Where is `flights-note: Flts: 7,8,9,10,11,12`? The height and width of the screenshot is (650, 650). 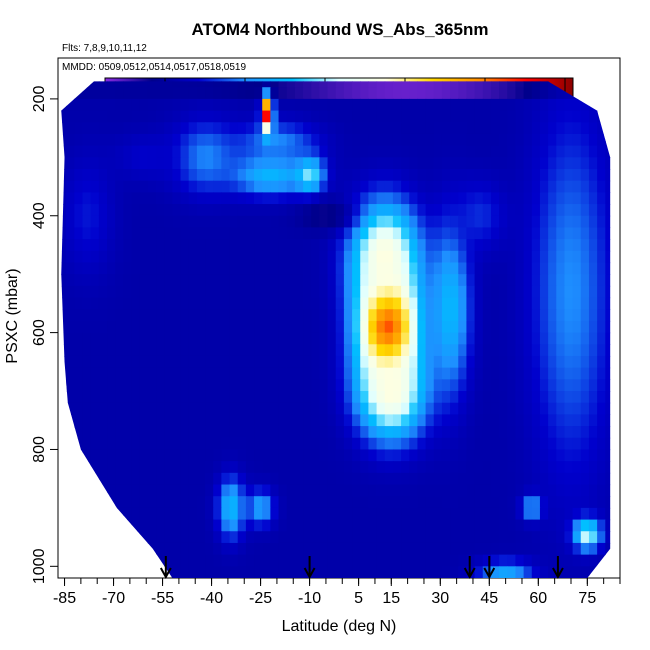 flights-note: Flts: 7,8,9,10,11,12 is located at coordinates (104, 48).